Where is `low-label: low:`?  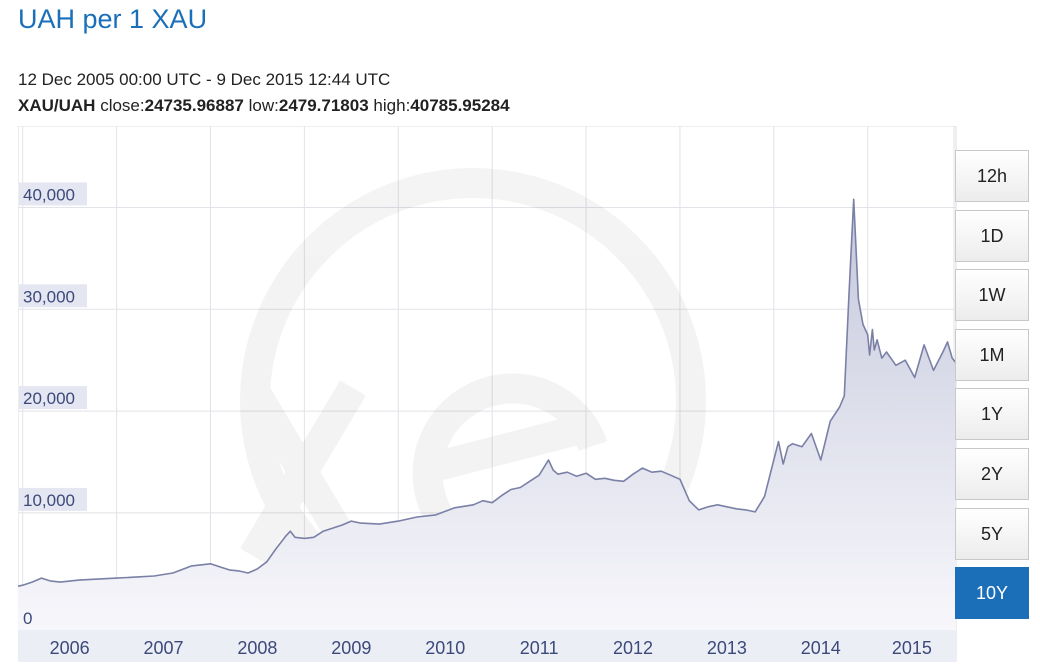 low-label: low: is located at coordinates (263, 105).